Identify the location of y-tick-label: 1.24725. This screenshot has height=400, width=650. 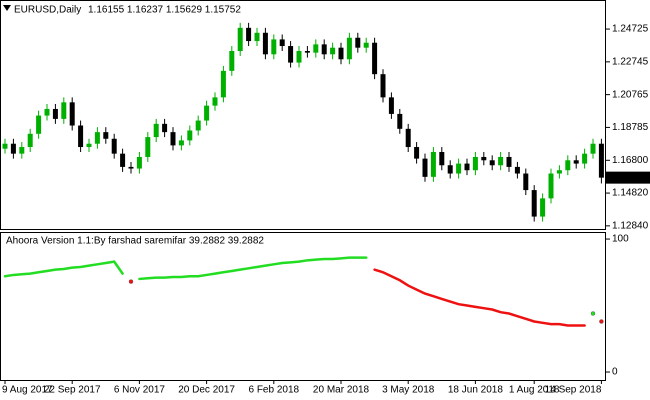
(630, 29).